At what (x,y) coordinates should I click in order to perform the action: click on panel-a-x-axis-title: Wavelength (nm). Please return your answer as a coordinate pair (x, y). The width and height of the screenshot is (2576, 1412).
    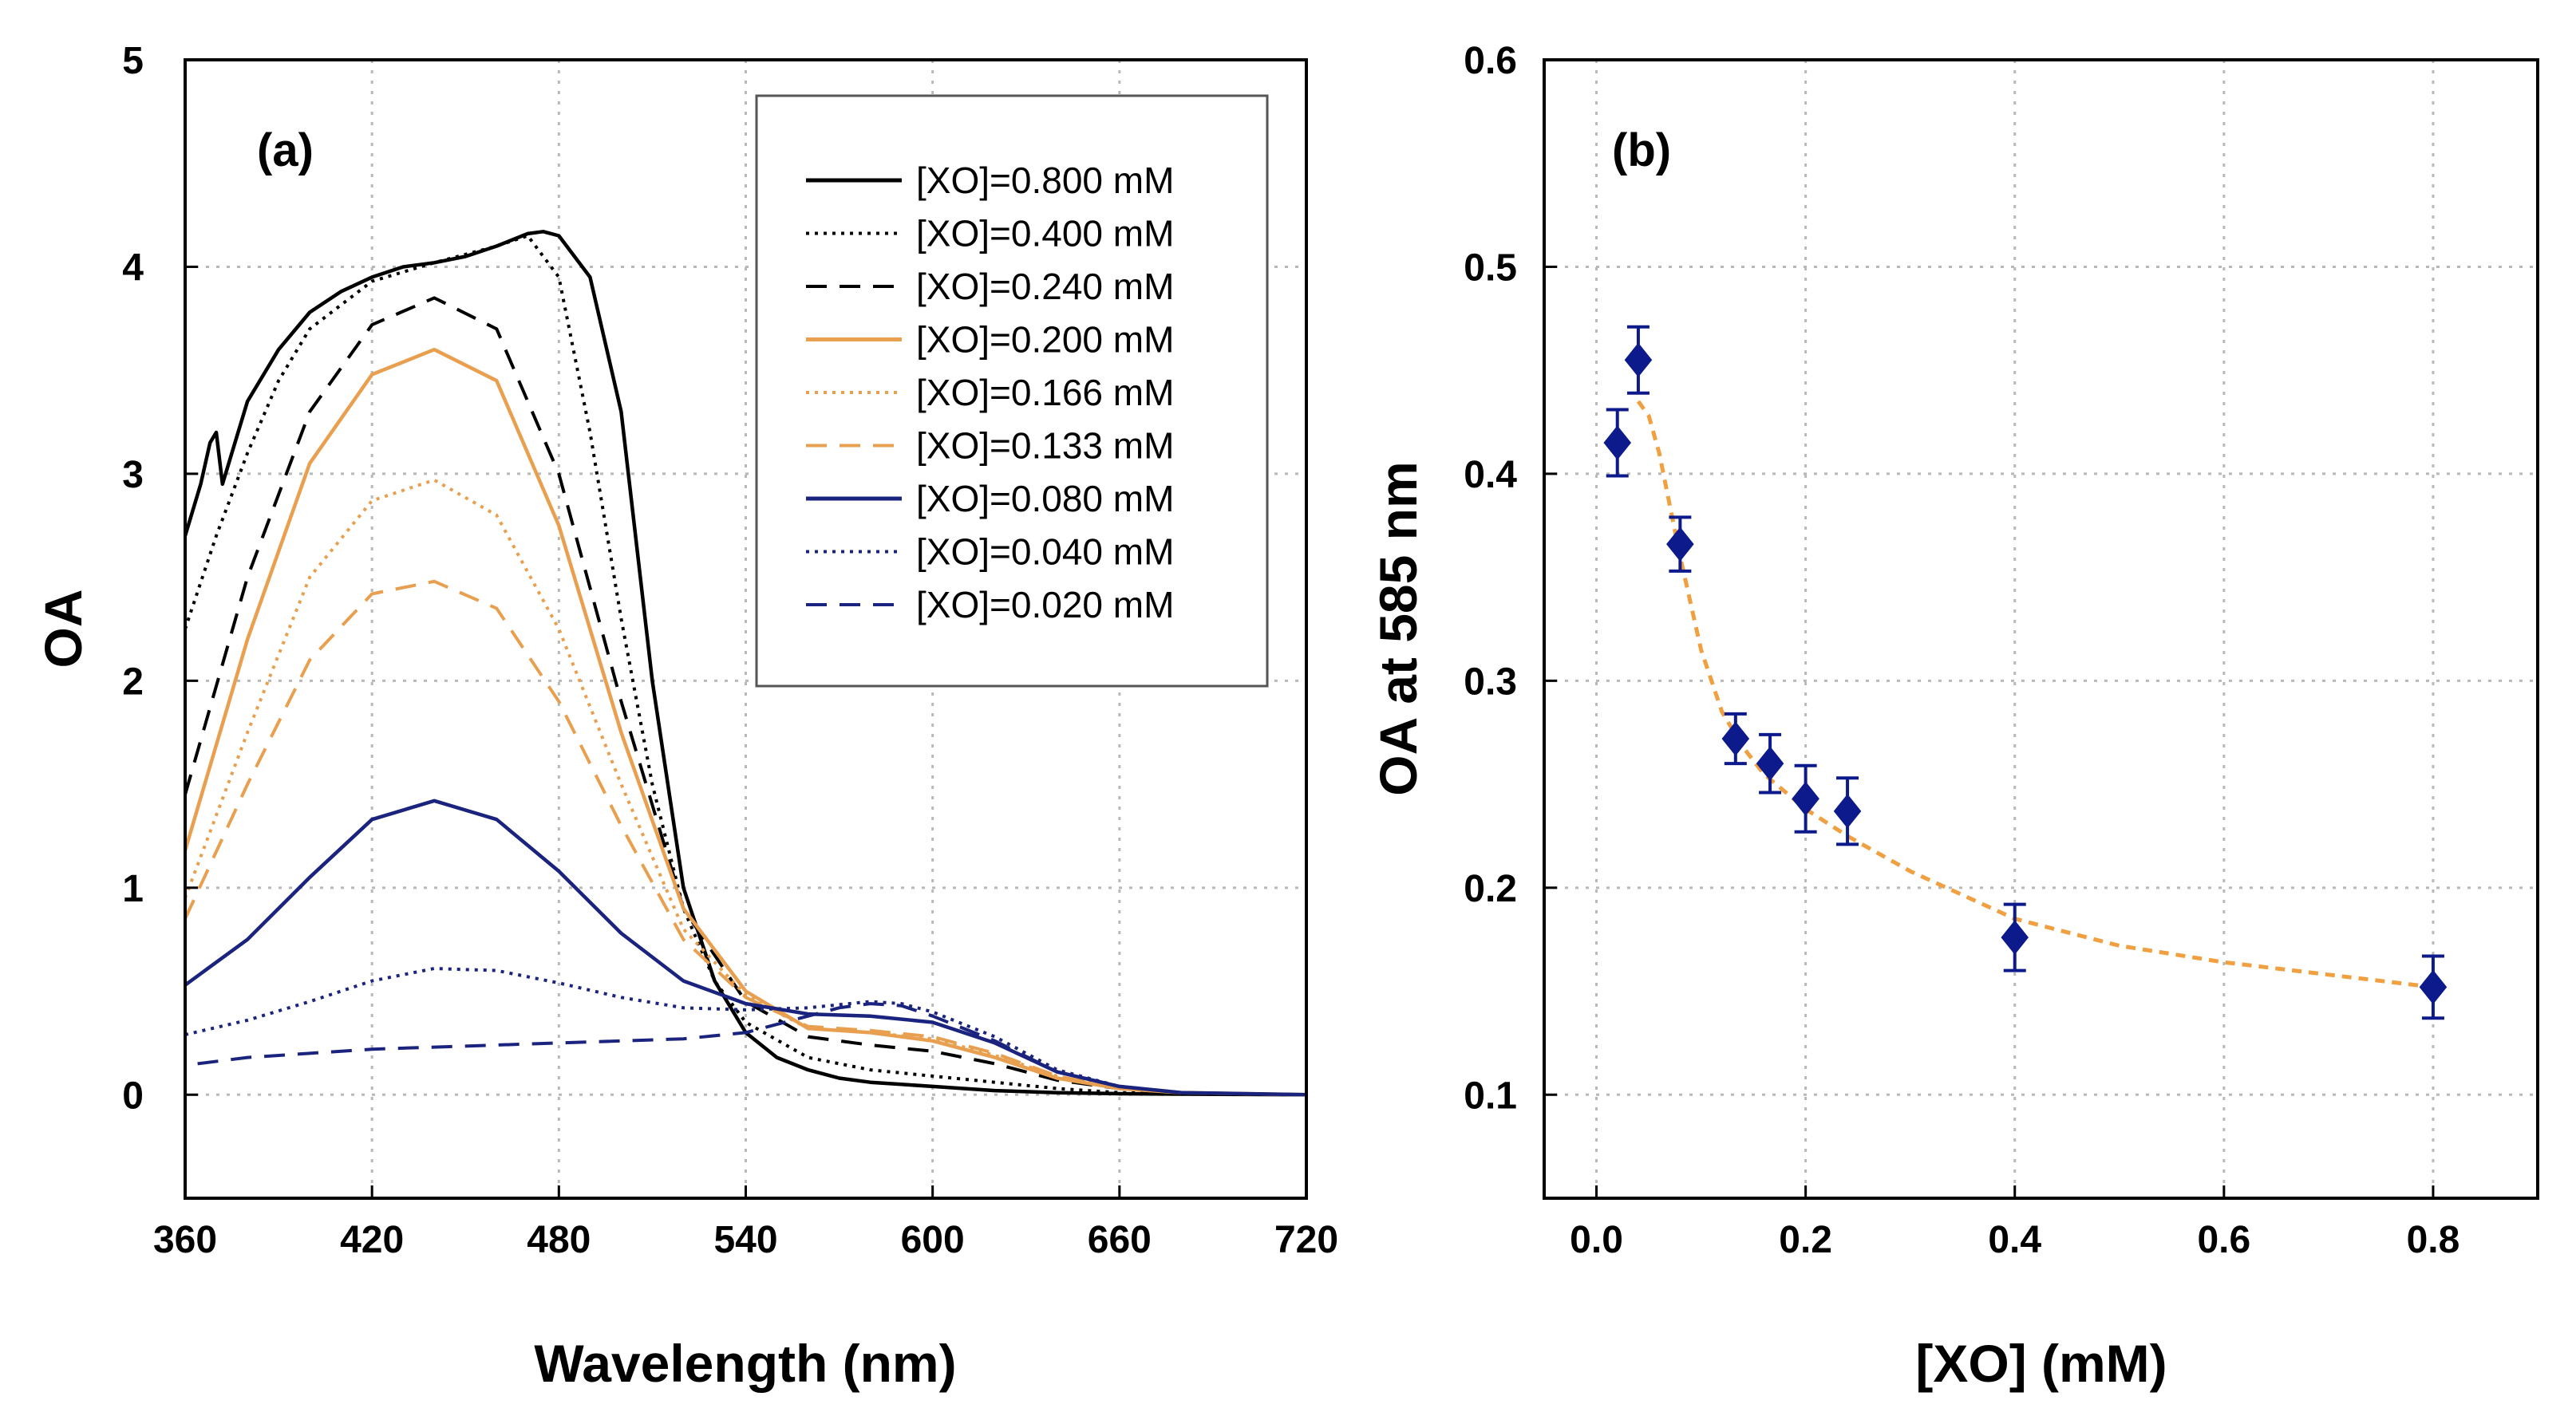
    Looking at the image, I should click on (745, 1363).